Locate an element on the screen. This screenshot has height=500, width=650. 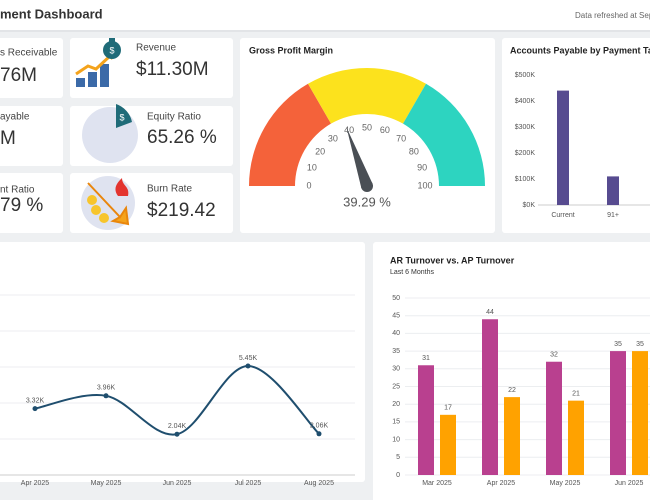
y-tick-label: 25 is located at coordinates (396, 386).